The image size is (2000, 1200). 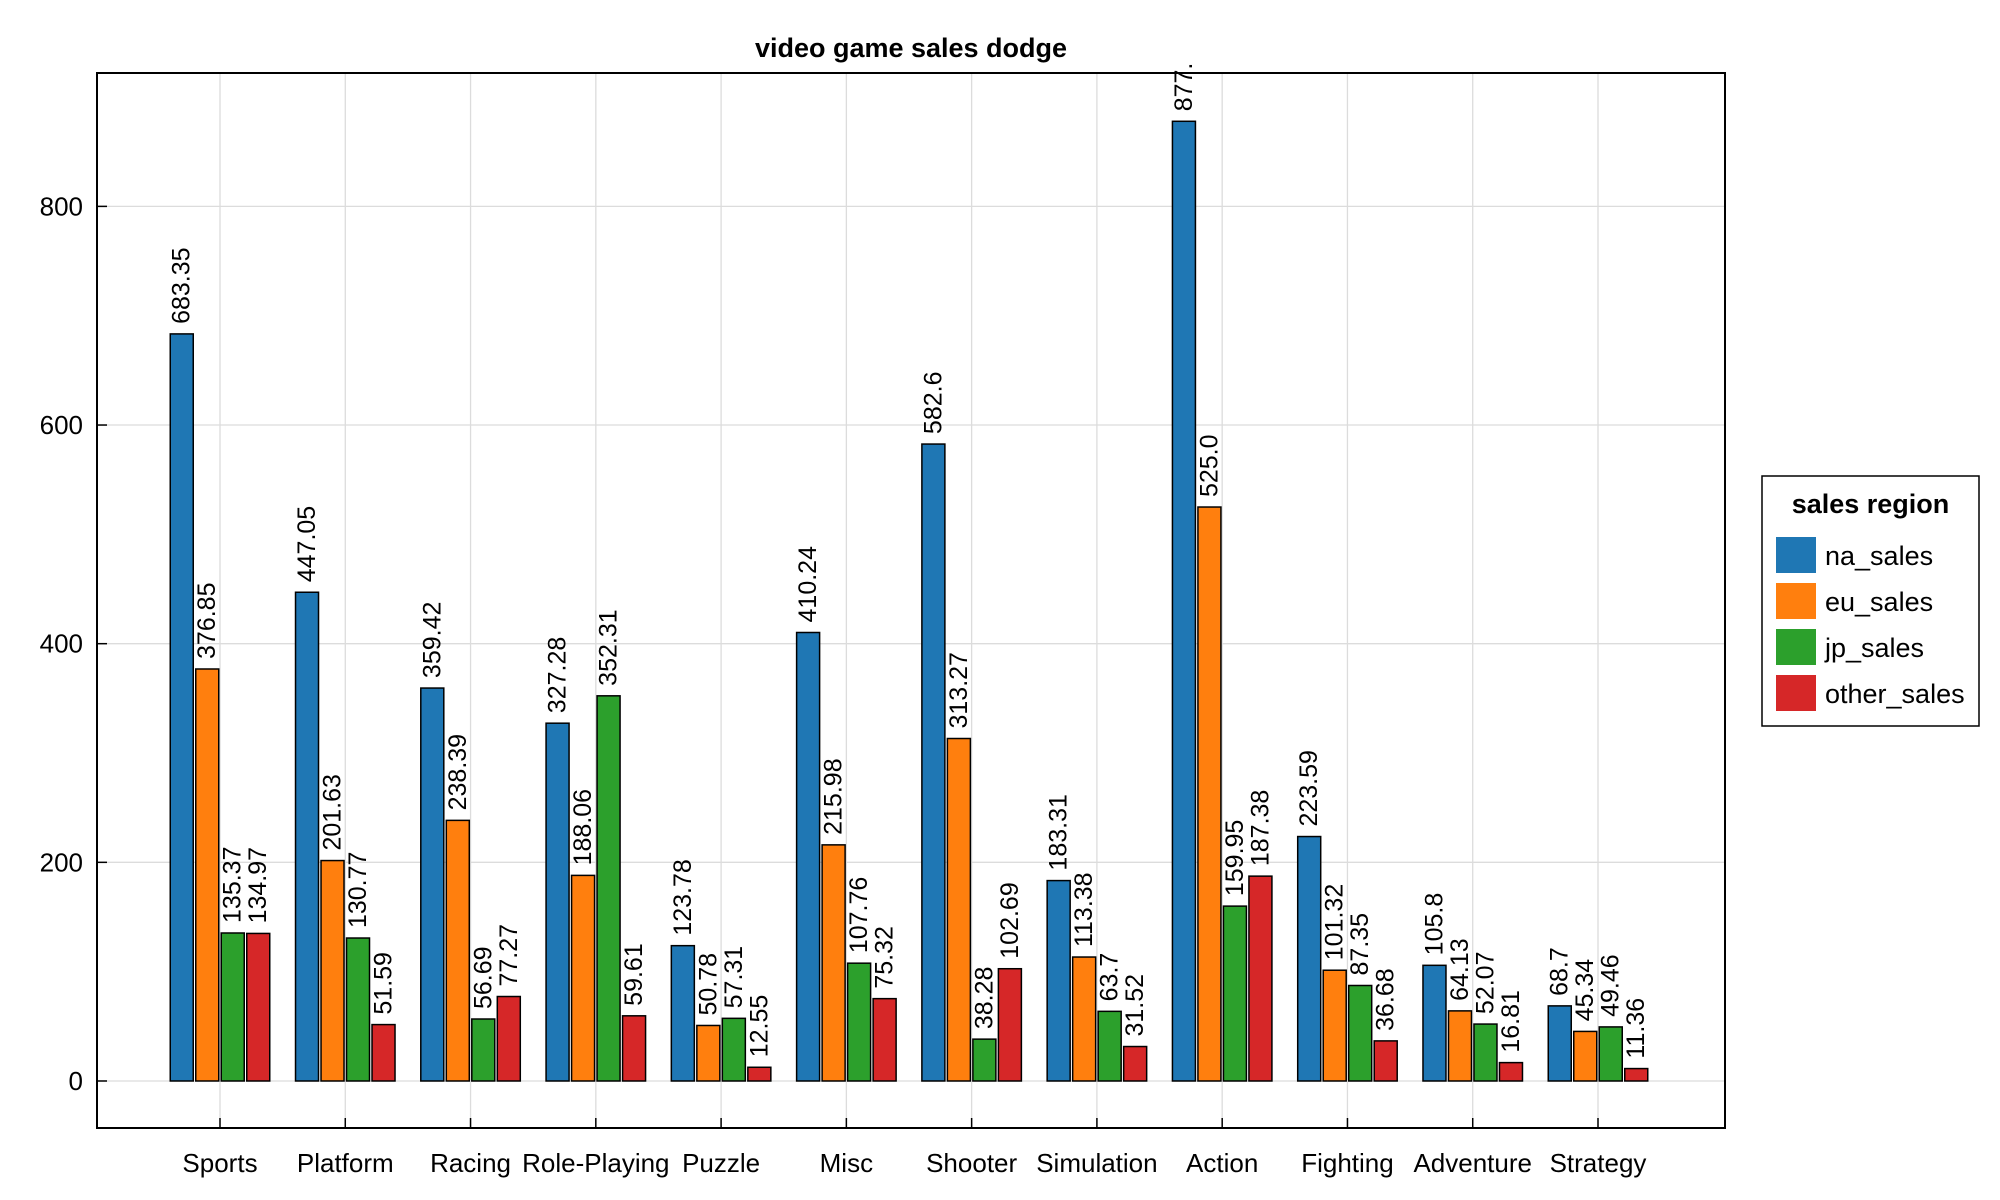 What do you see at coordinates (834, 796) in the screenshot?
I see `data-label: 215.98` at bounding box center [834, 796].